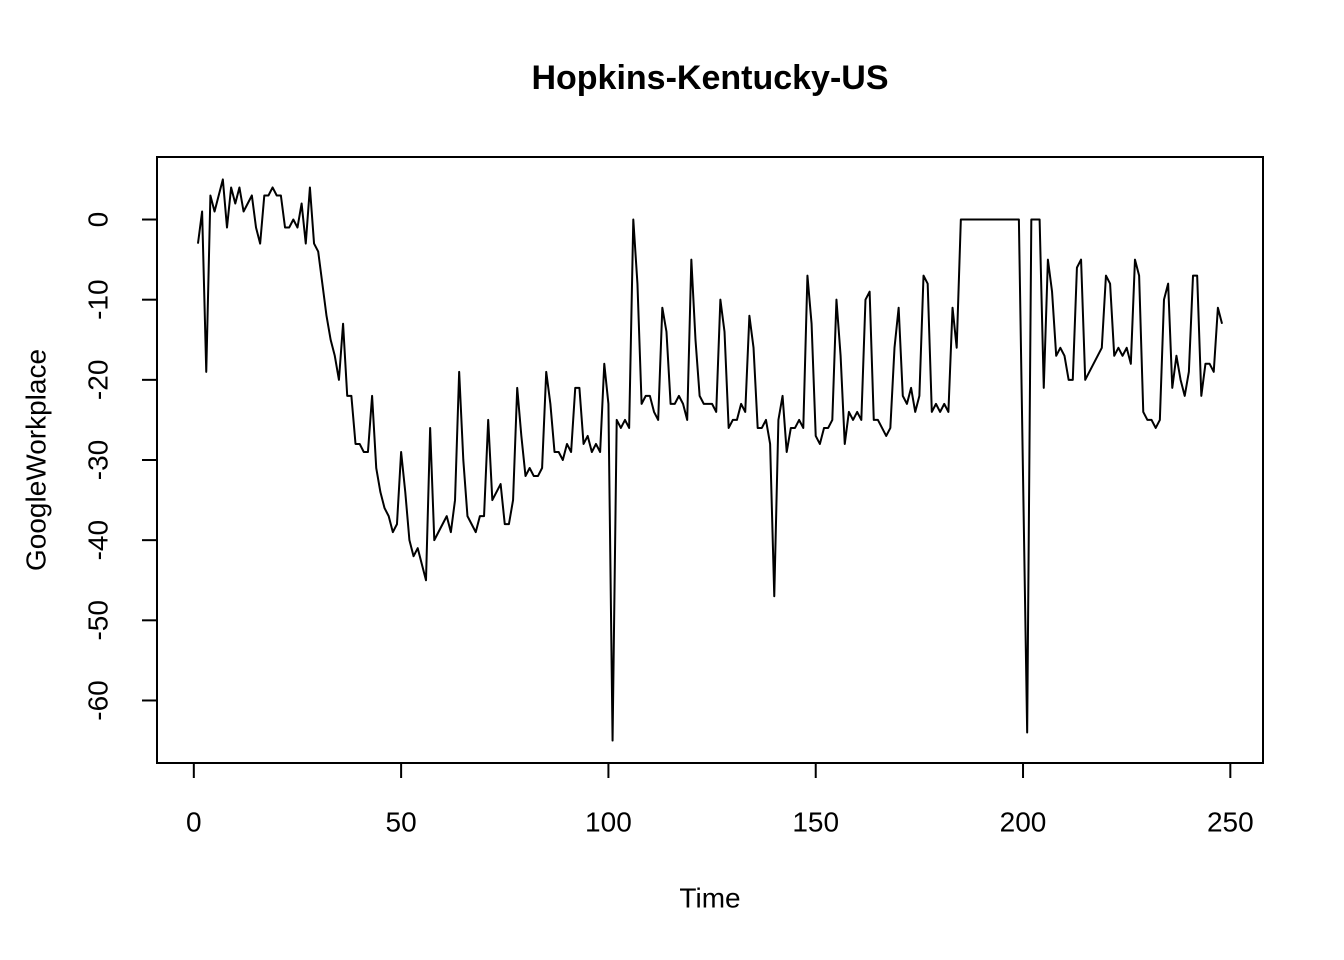 This screenshot has width=1344, height=960. Describe the element at coordinates (194, 821) in the screenshot. I see `x-tick-label: 0` at that location.